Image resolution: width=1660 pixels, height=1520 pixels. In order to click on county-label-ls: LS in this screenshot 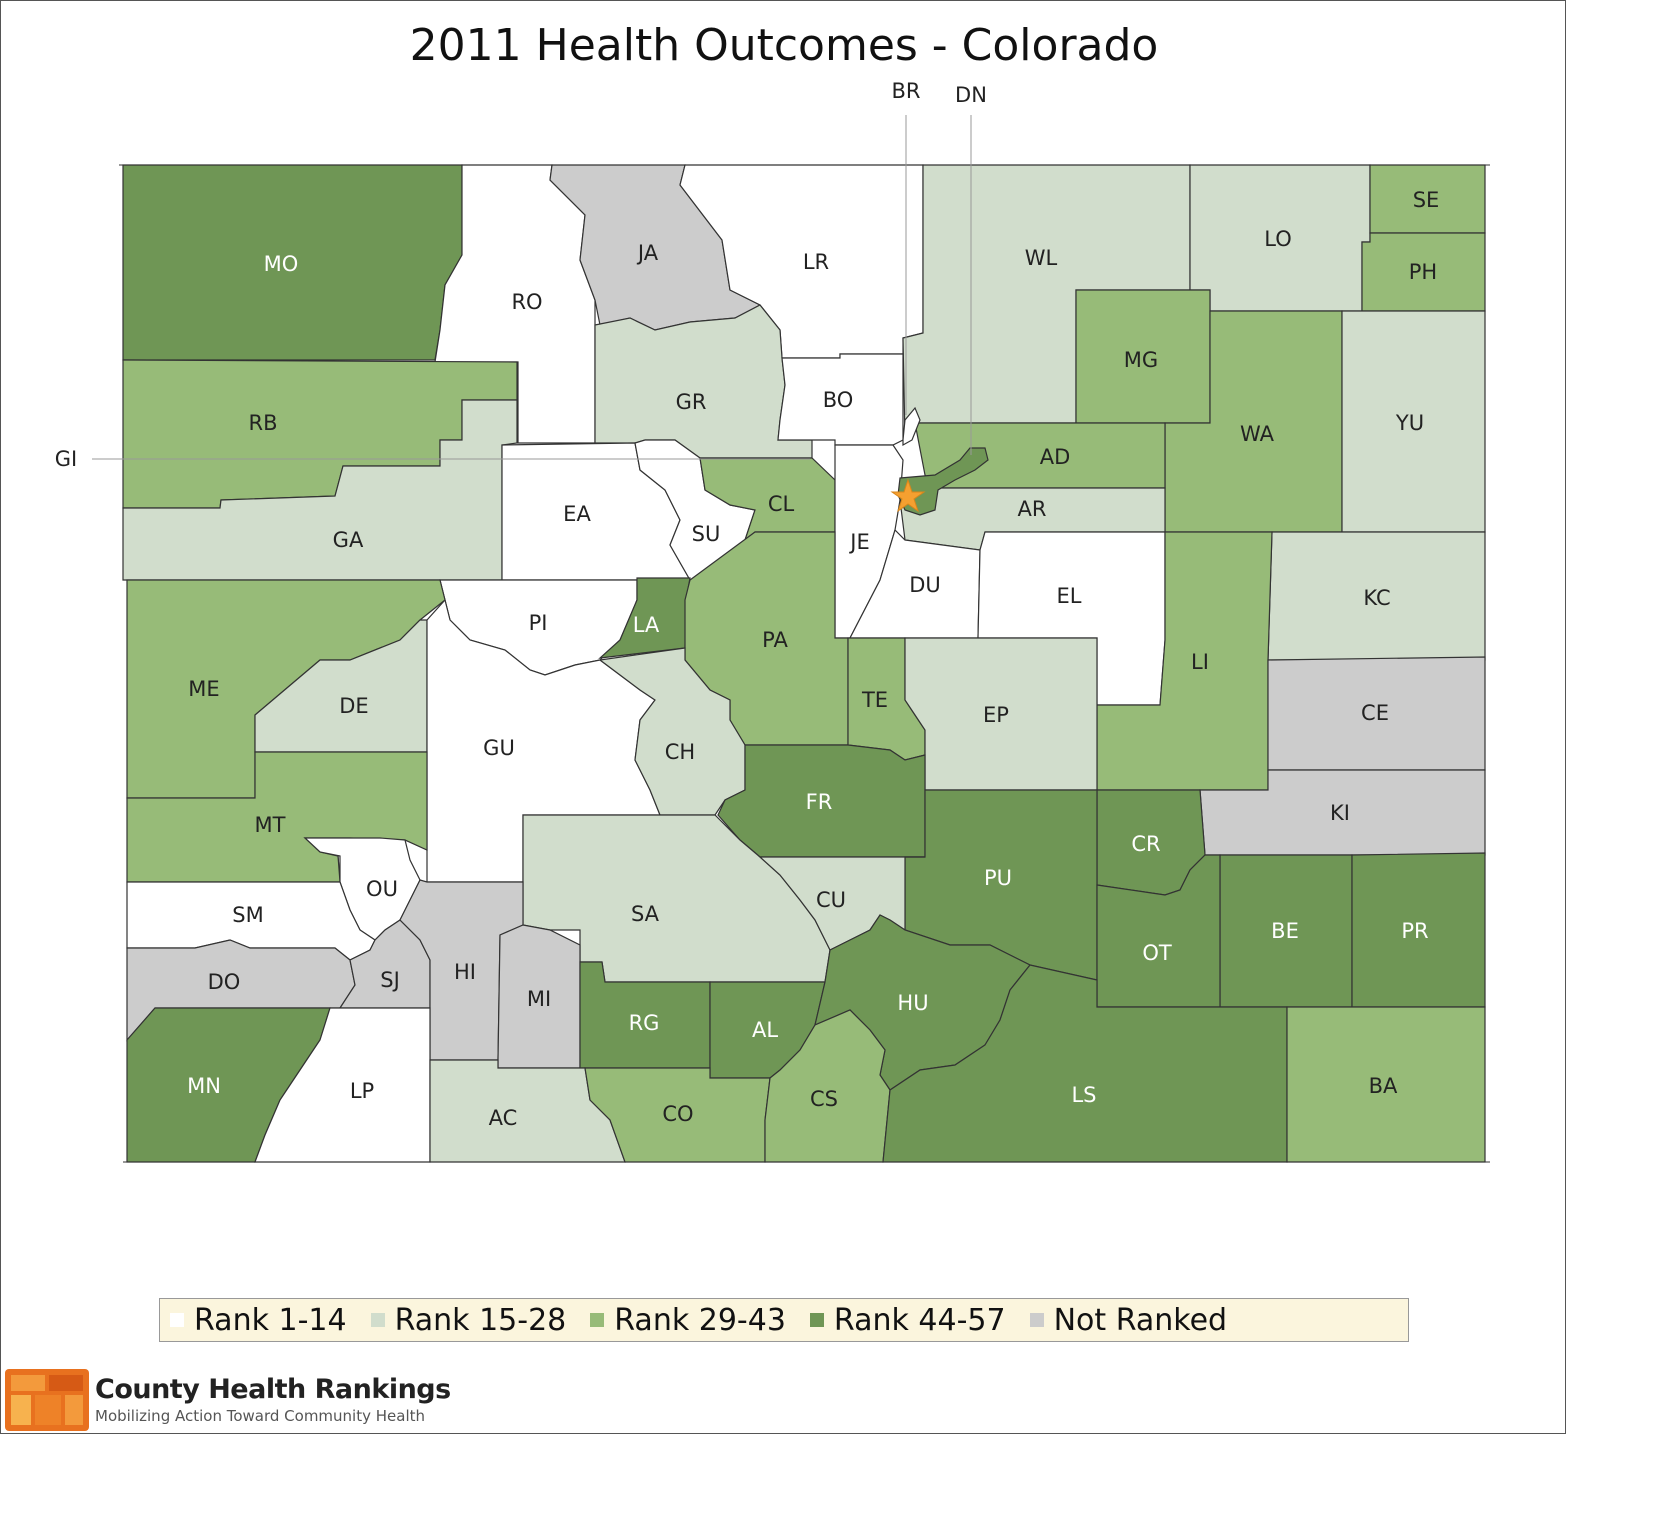, I will do `click(1083, 1095)`.